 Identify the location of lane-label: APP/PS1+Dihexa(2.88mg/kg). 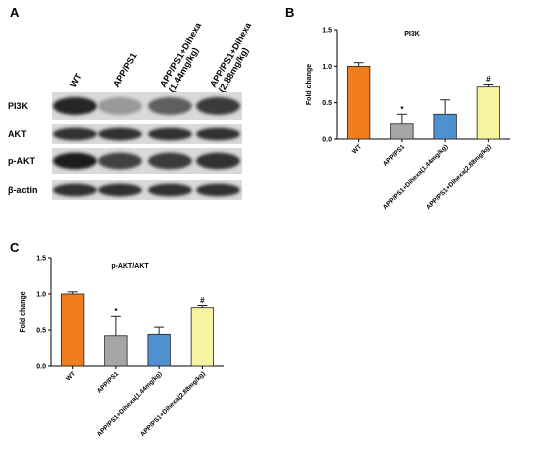
(235, 57).